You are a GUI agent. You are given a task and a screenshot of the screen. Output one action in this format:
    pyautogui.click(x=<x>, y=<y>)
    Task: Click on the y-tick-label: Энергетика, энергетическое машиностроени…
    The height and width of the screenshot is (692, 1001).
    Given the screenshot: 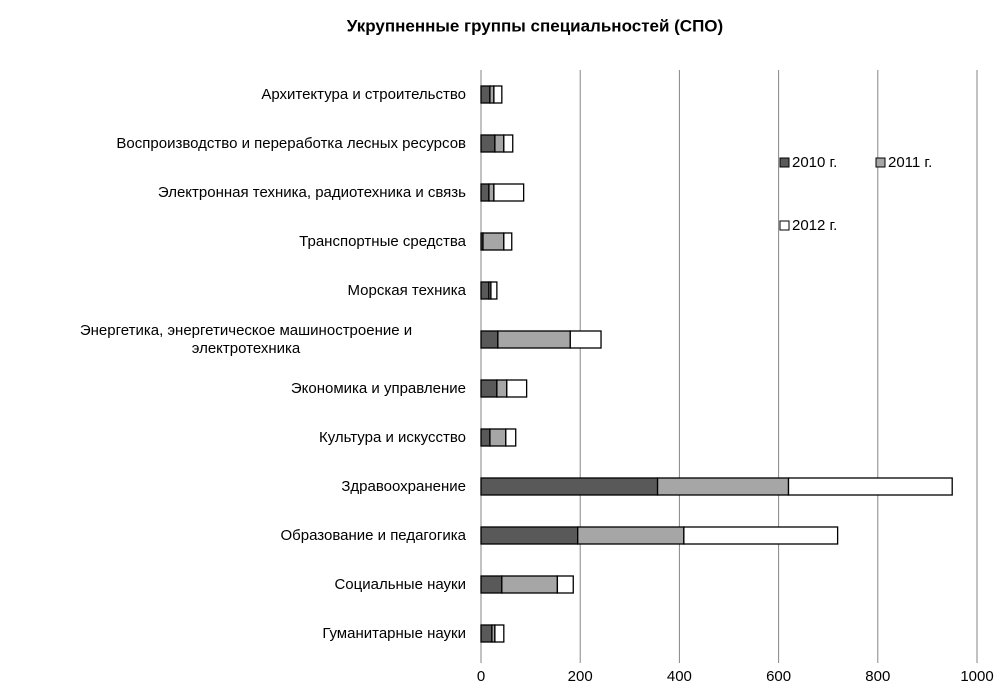 What is the action you would take?
    pyautogui.click(x=233, y=340)
    